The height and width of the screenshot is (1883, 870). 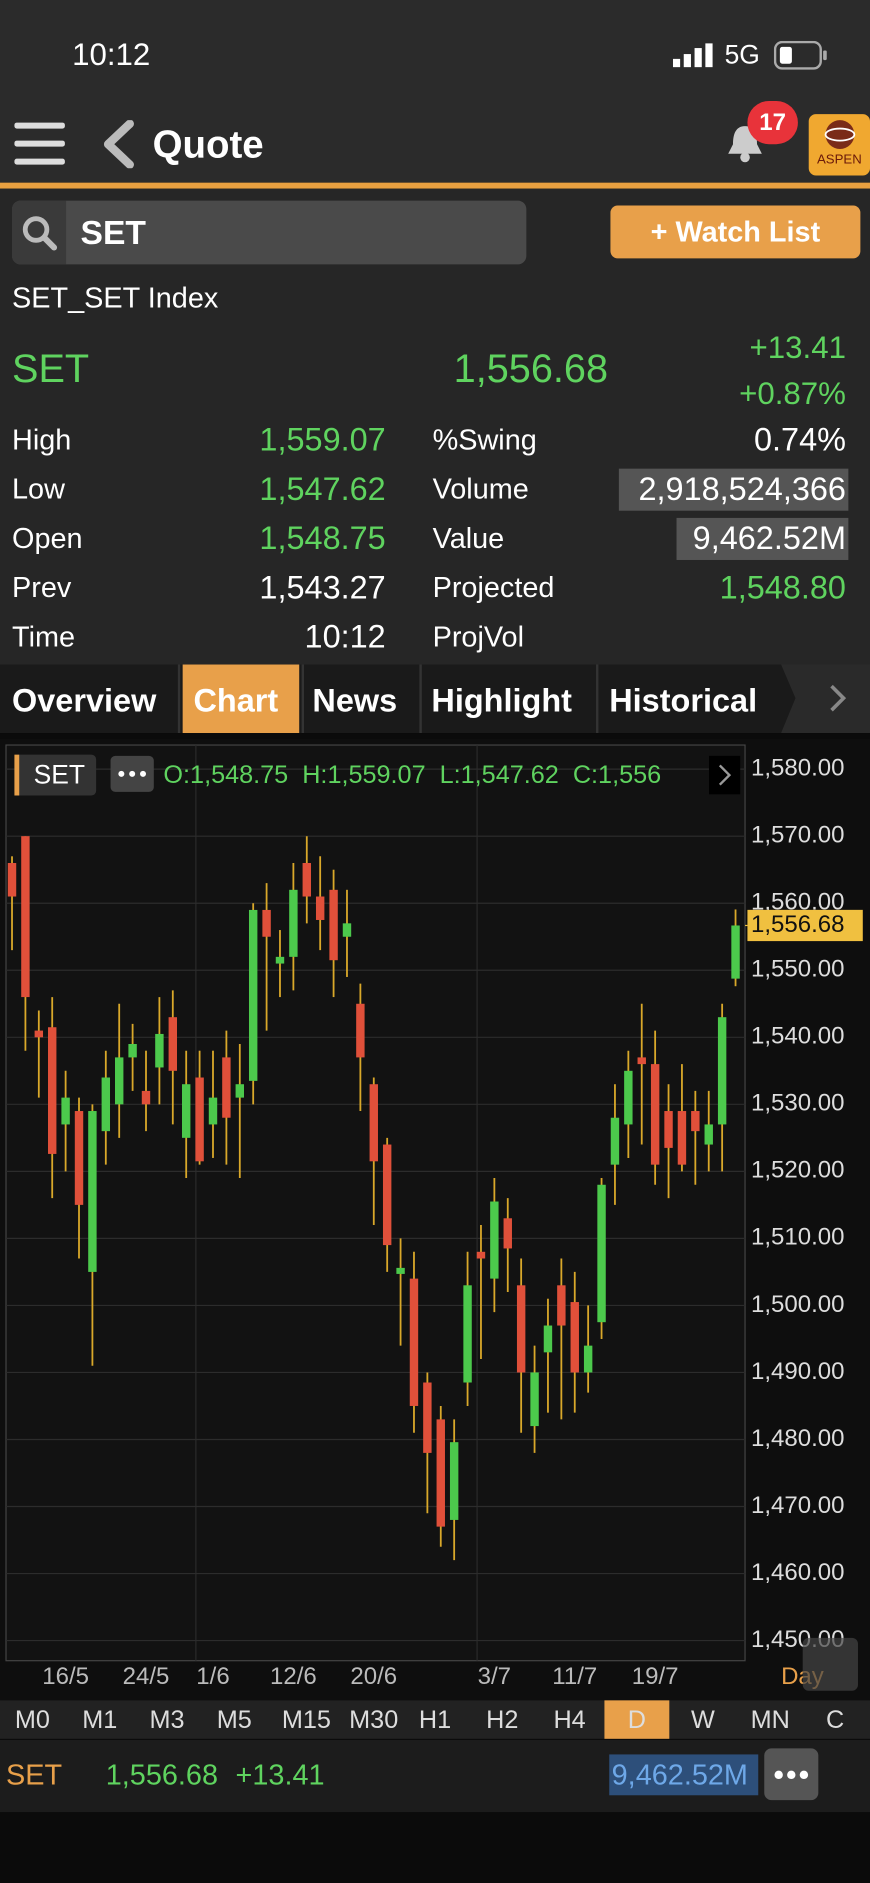 I want to click on timeframe-option: M1, so click(x=100, y=1720).